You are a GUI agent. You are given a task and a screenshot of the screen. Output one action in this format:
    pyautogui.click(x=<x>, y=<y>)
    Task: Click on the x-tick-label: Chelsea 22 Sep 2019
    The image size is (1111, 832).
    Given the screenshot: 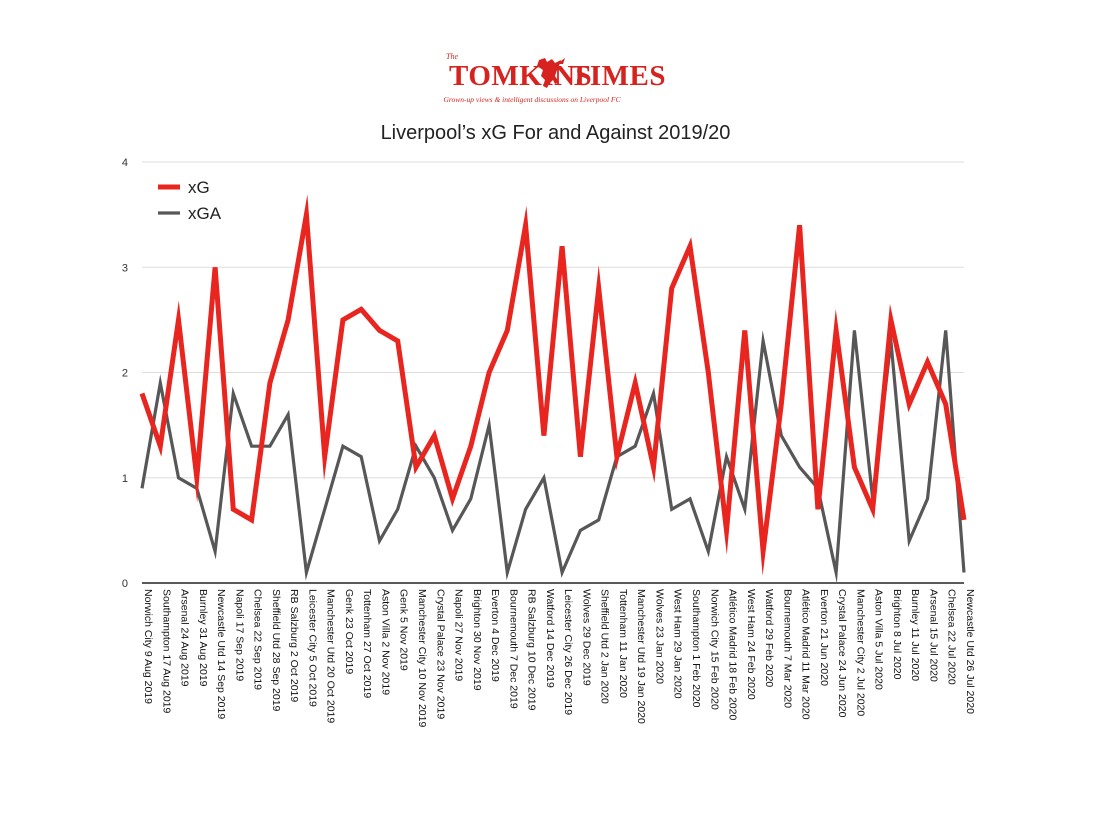 What is the action you would take?
    pyautogui.click(x=258, y=639)
    